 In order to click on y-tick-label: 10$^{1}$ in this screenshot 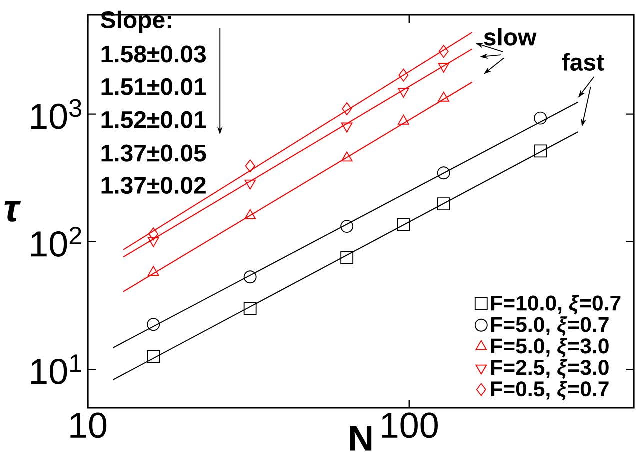, I will do `click(56, 369)`.